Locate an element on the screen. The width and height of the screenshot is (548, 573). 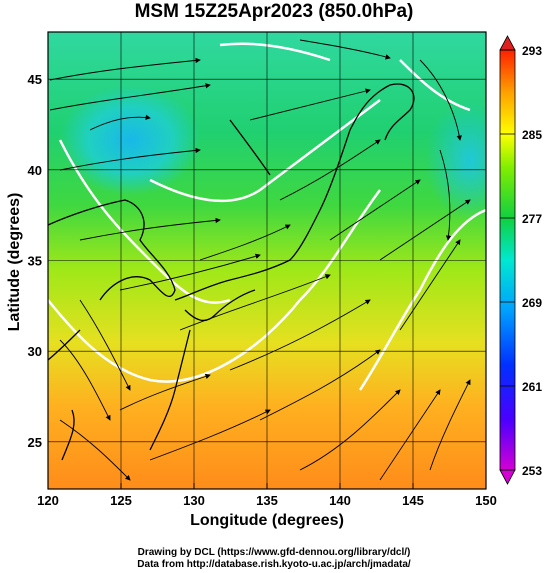
colorbar-max-arrow is located at coordinates (507, 43).